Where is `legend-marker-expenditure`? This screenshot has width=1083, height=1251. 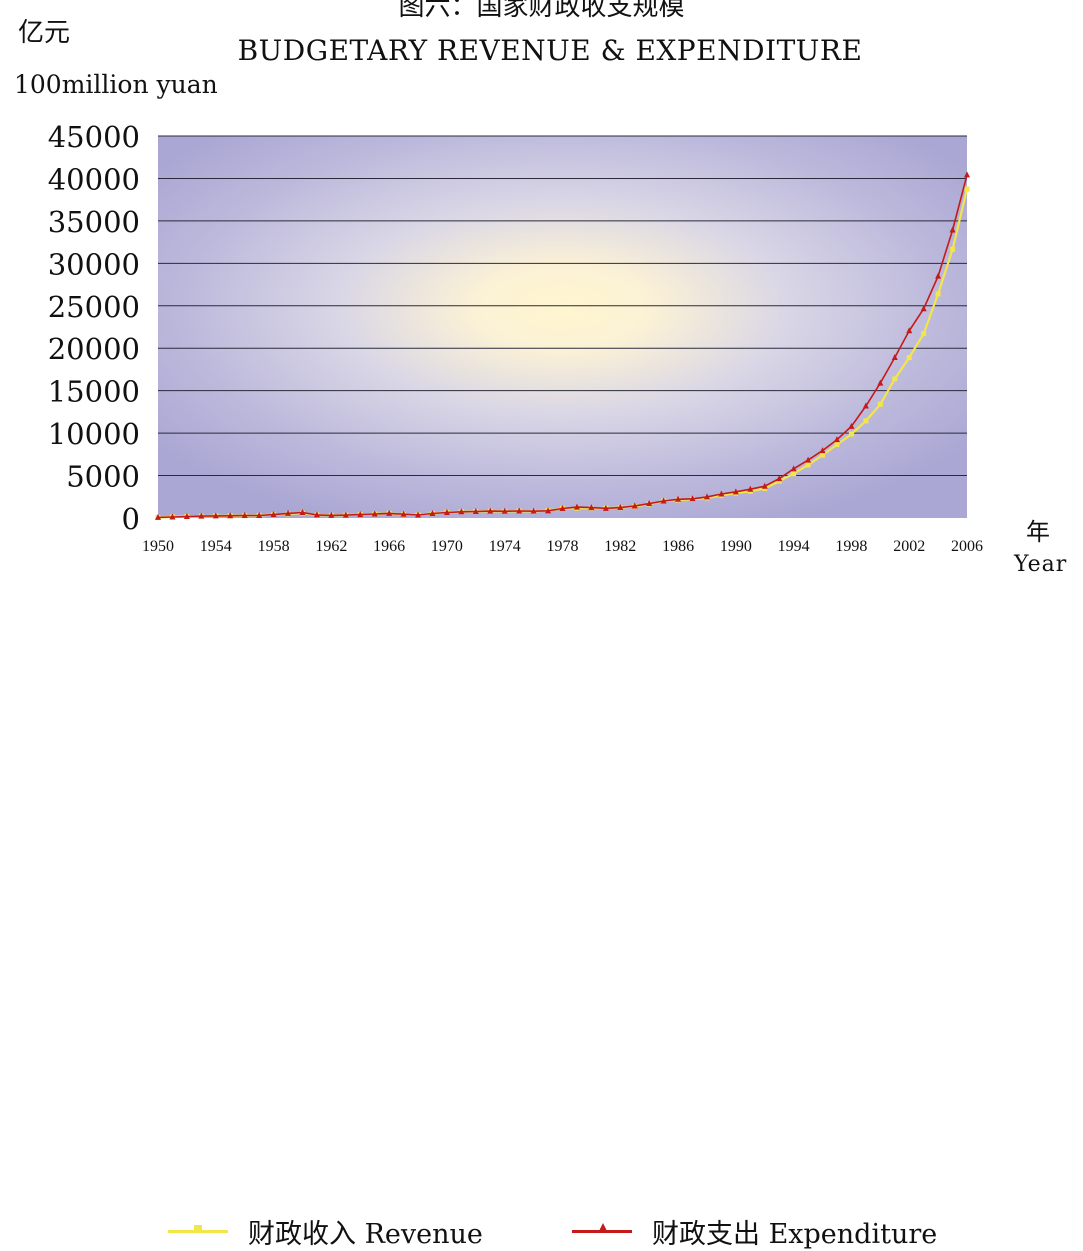
legend-marker-expenditure is located at coordinates (603, 1228).